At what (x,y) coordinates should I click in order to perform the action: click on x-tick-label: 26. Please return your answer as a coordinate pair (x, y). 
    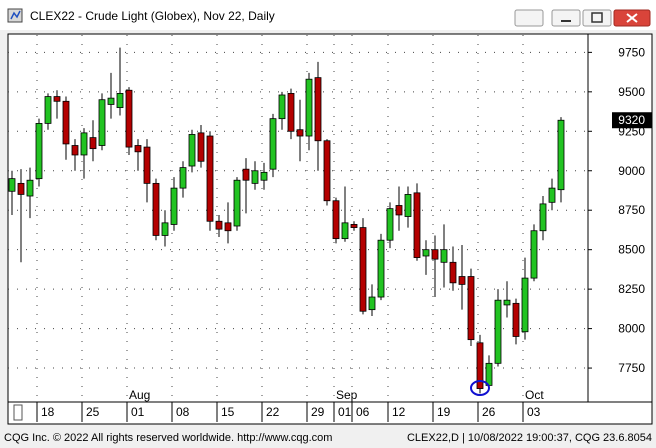
    Looking at the image, I should click on (489, 412).